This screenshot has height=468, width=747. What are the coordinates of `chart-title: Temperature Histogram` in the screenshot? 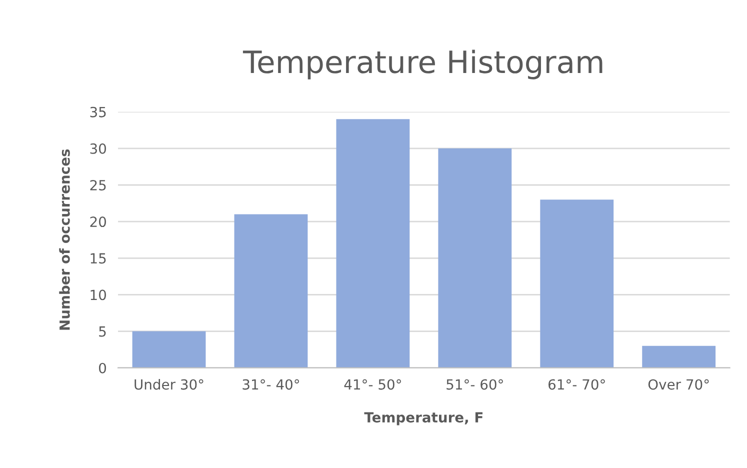 It's located at (422, 65).